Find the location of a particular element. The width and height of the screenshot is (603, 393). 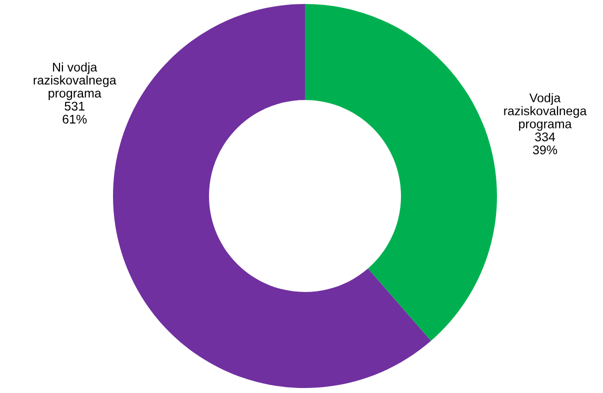

slice-label: Vodja raziskovalnega programa is located at coordinates (545, 112).